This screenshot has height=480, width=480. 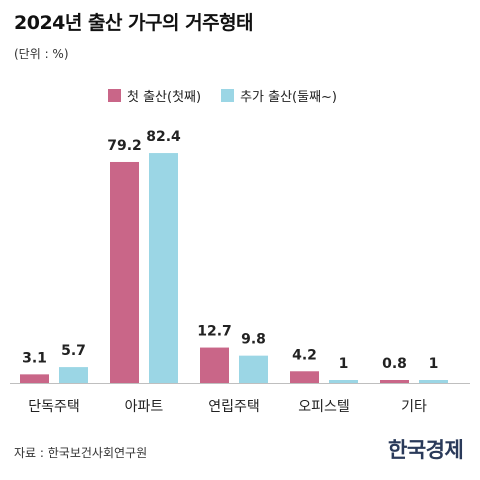 I want to click on data-label-additional-4: 1, so click(x=434, y=364).